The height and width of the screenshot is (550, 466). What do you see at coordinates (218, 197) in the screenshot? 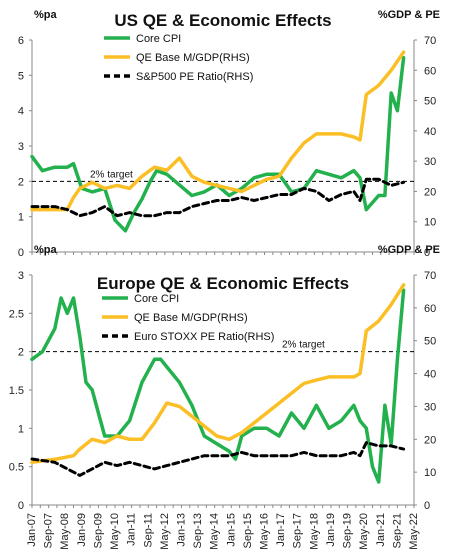
I see `series-line-s-p500-pe-ratio-rhs` at bounding box center [218, 197].